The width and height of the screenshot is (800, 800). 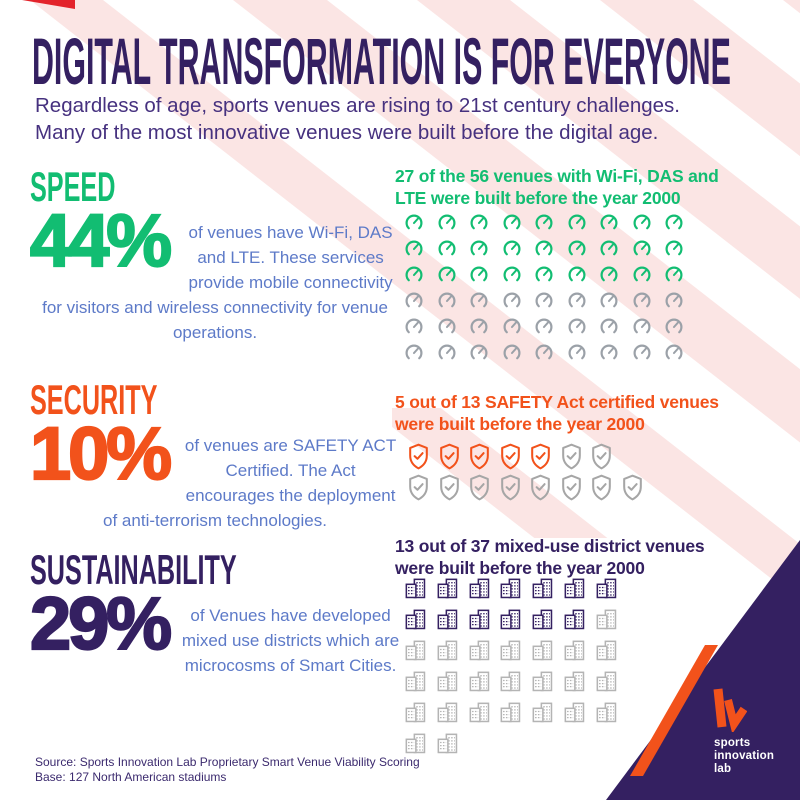 I want to click on red-corner-accent, so click(x=48, y=4).